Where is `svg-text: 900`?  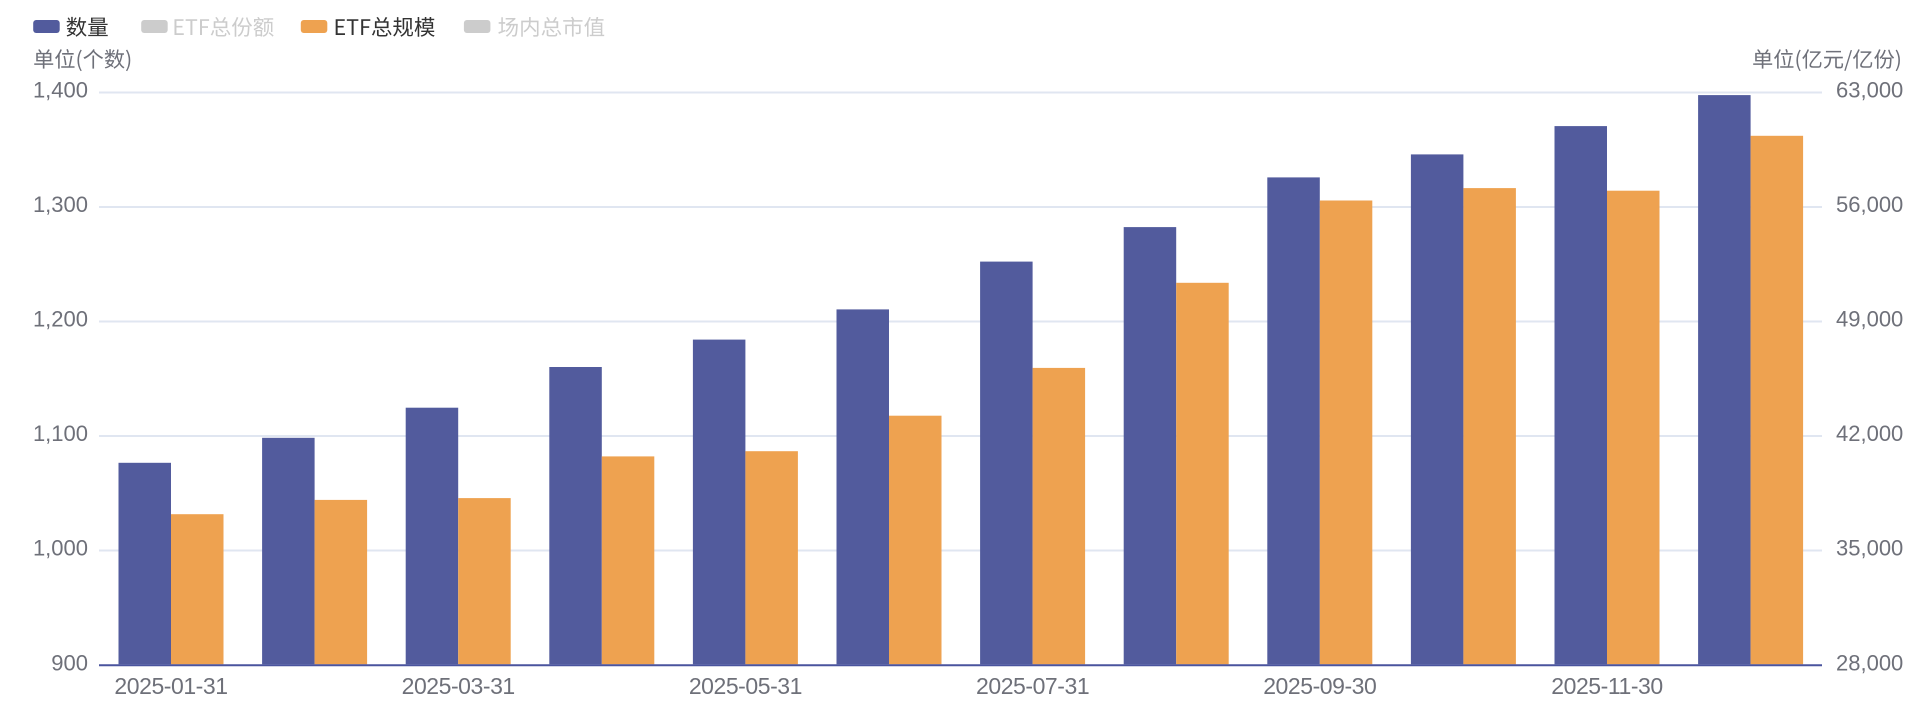 svg-text: 900 is located at coordinates (69, 662).